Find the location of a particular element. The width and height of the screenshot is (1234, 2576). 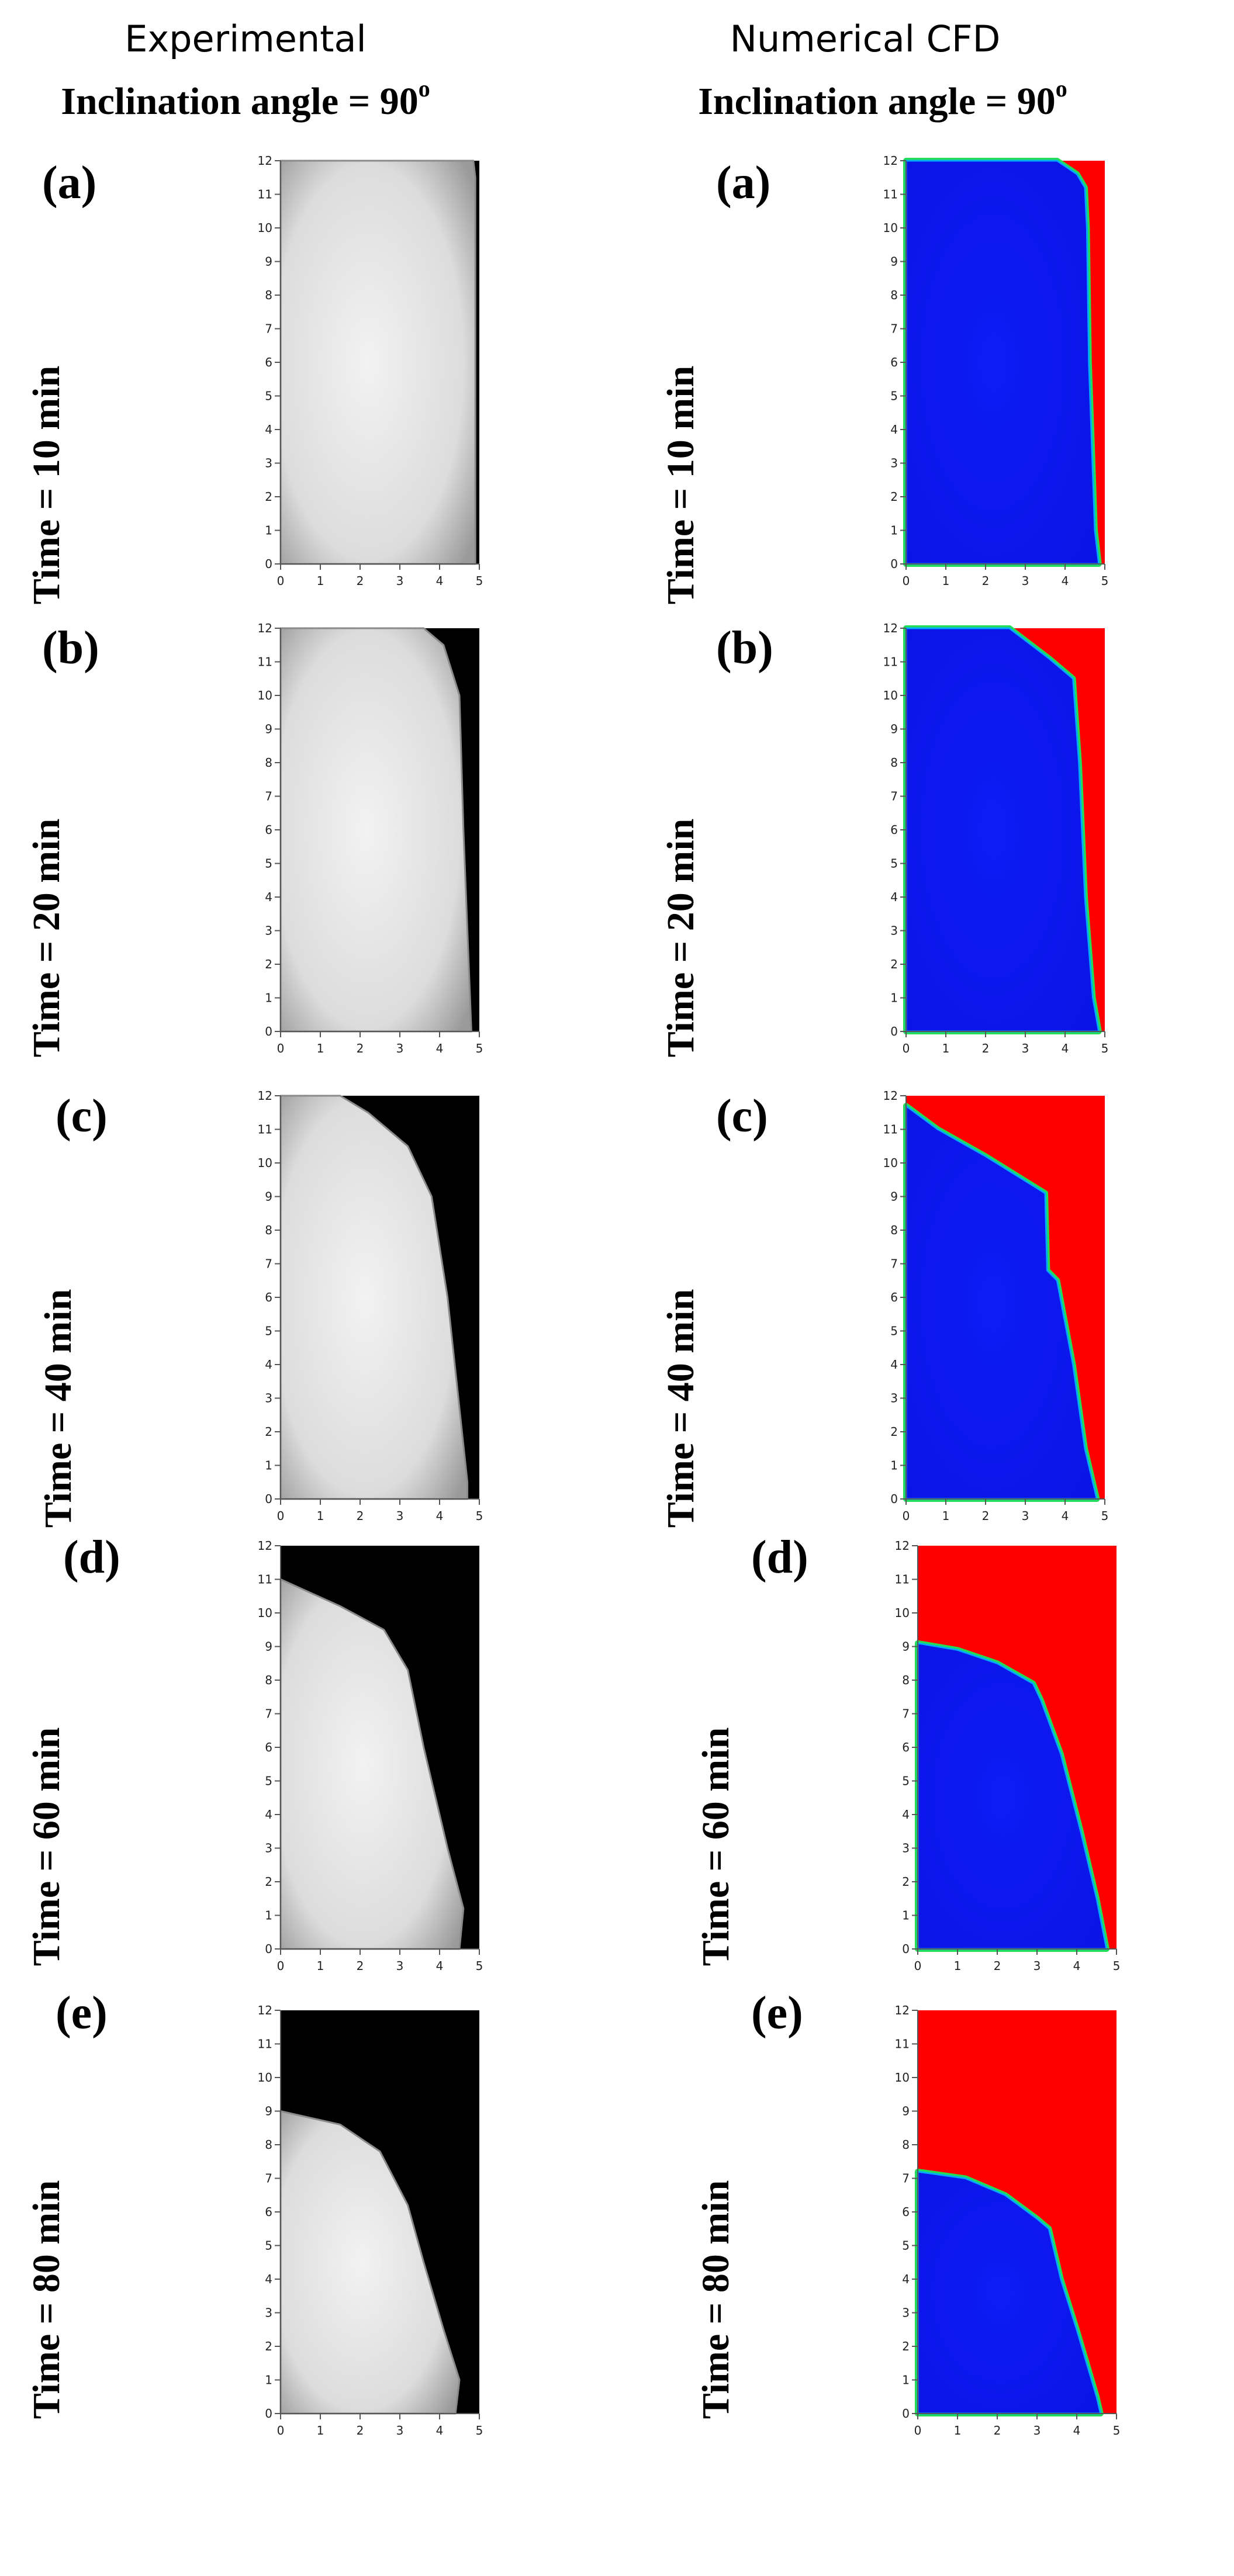

solid-region is located at coordinates (375, 830).